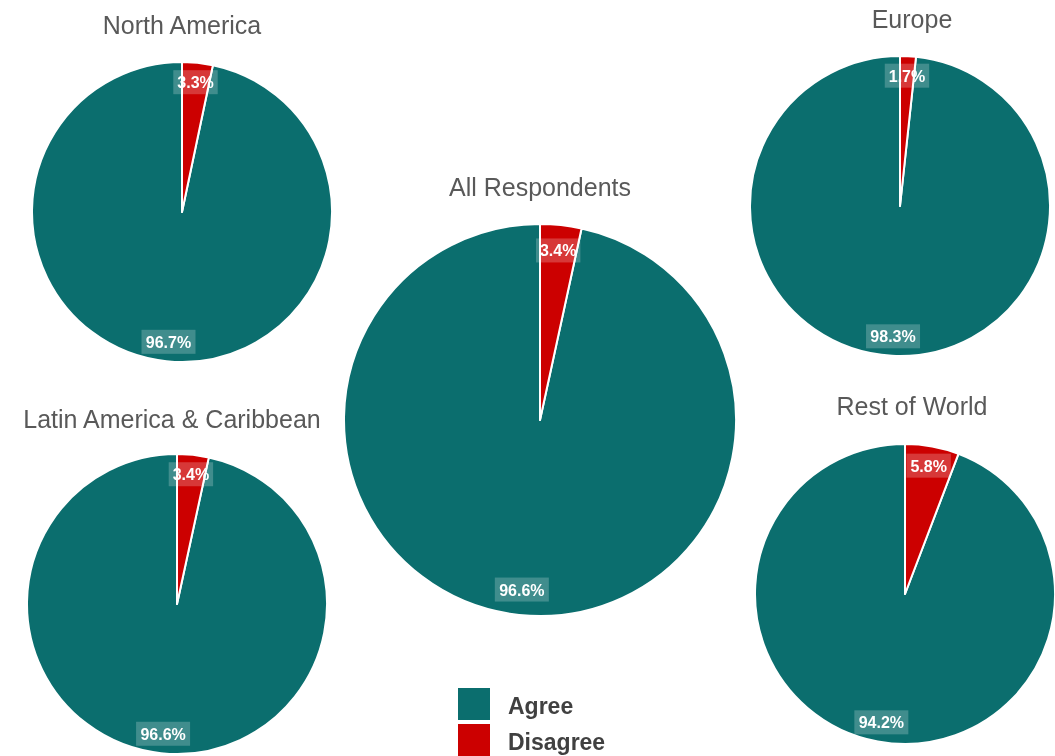 The height and width of the screenshot is (756, 1055). Describe the element at coordinates (928, 466) in the screenshot. I see `data-label: 5.8%` at that location.